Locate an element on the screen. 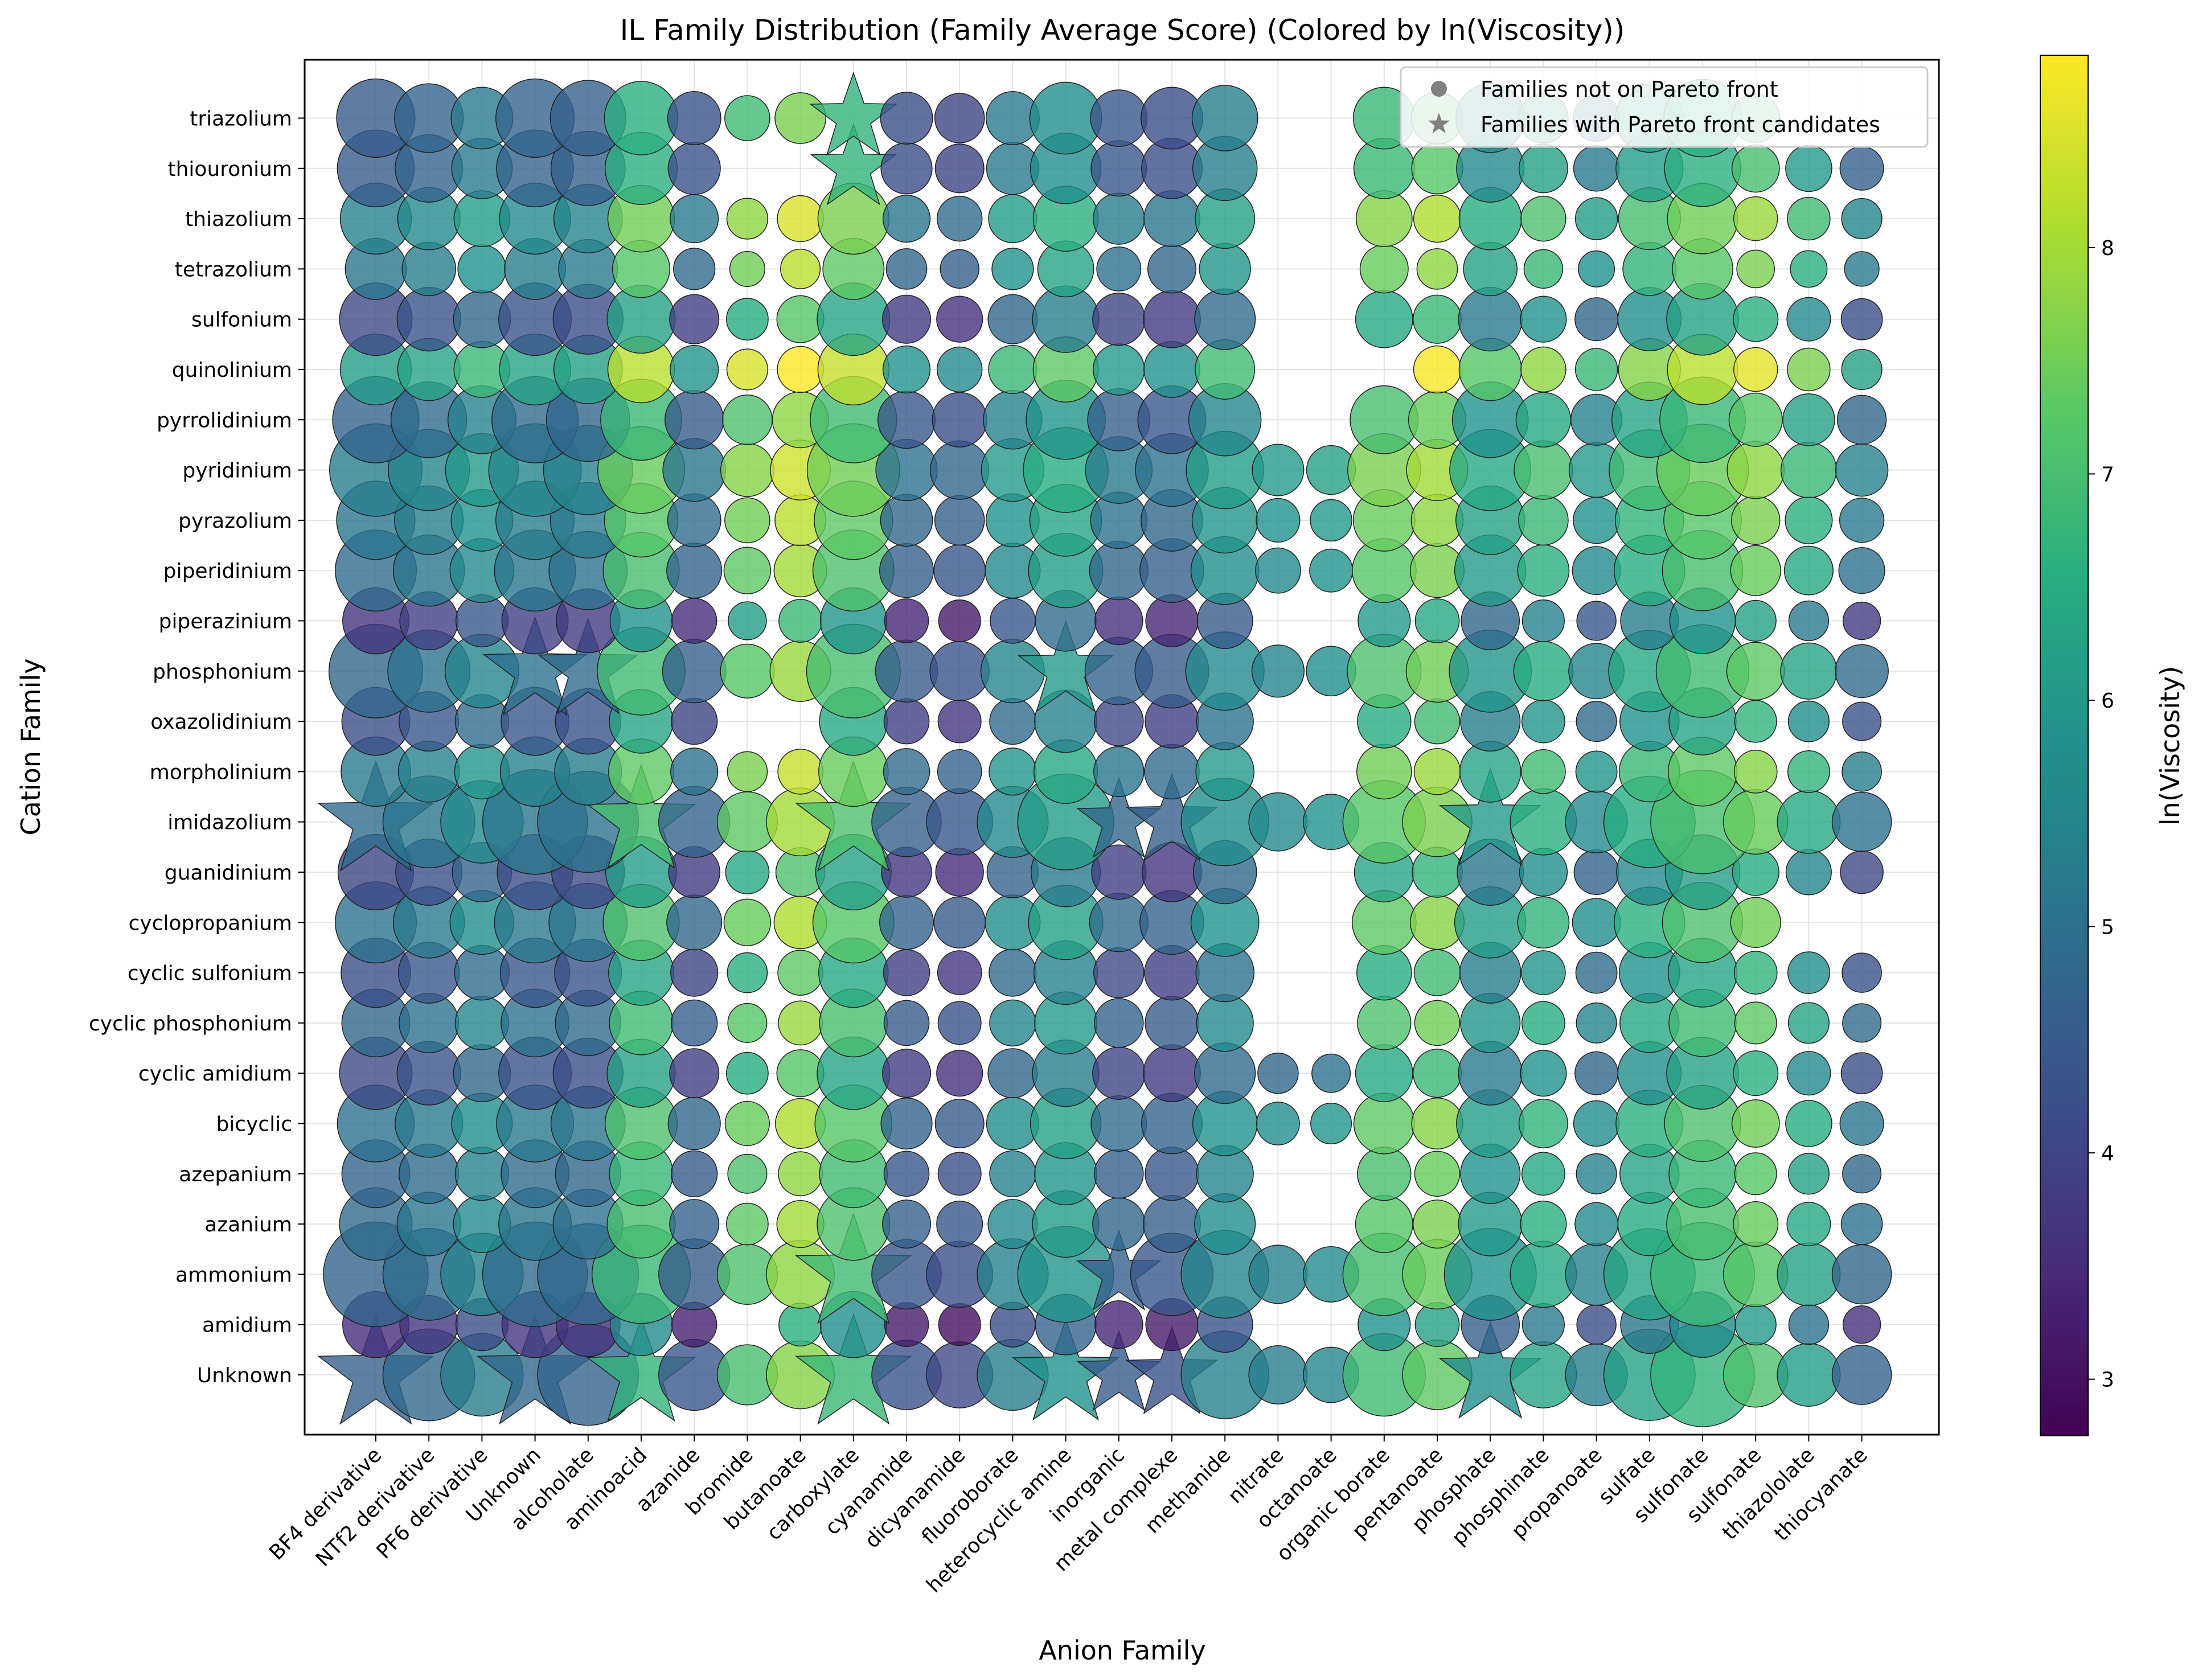 The image size is (2194, 1680). y-tick-label: tetrazolium is located at coordinates (233, 269).